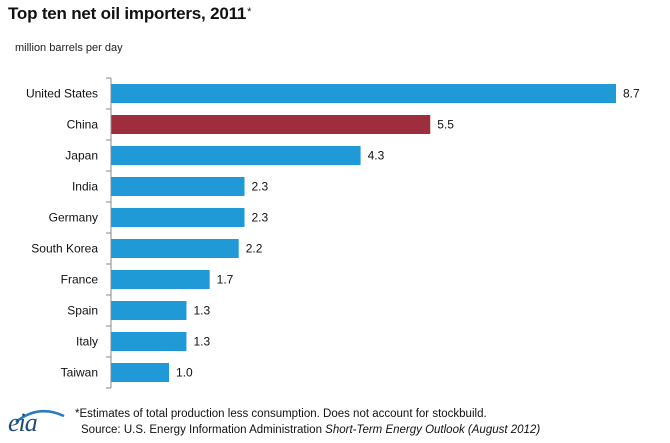  What do you see at coordinates (160, 279) in the screenshot?
I see `bar-france` at bounding box center [160, 279].